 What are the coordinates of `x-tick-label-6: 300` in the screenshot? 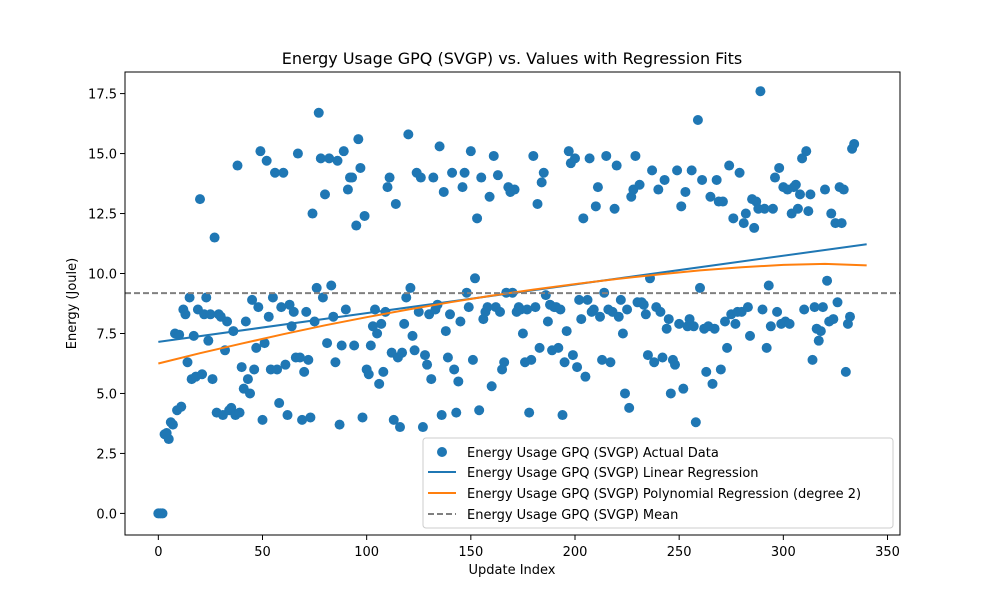 It's located at (783, 552).